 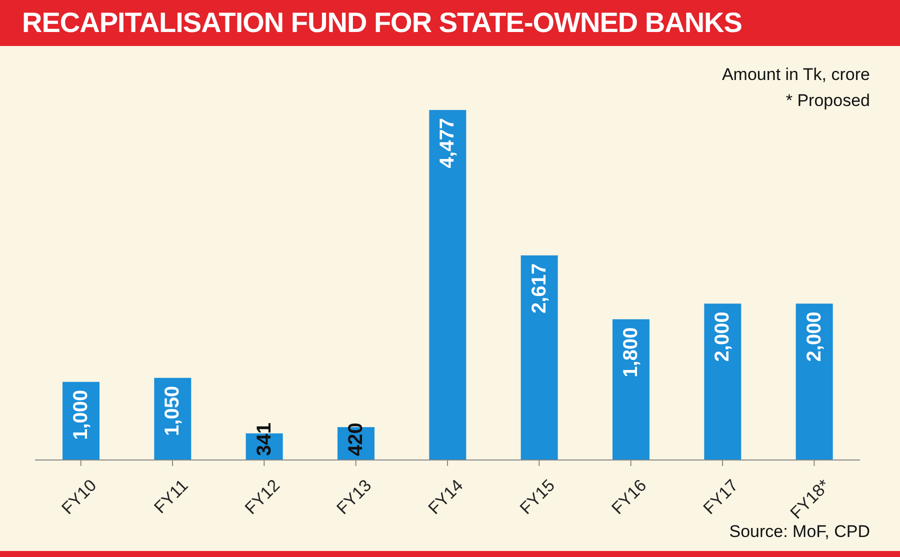 What do you see at coordinates (450, 23) in the screenshot?
I see `chart-title: RECAPITALISATION FUND FOR STATE-OWNED BANKS` at bounding box center [450, 23].